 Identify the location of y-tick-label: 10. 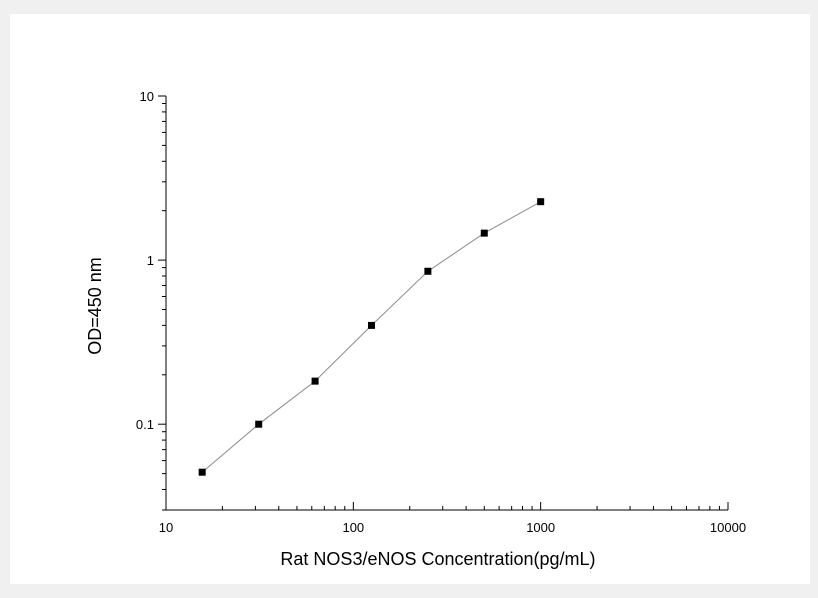
(147, 96).